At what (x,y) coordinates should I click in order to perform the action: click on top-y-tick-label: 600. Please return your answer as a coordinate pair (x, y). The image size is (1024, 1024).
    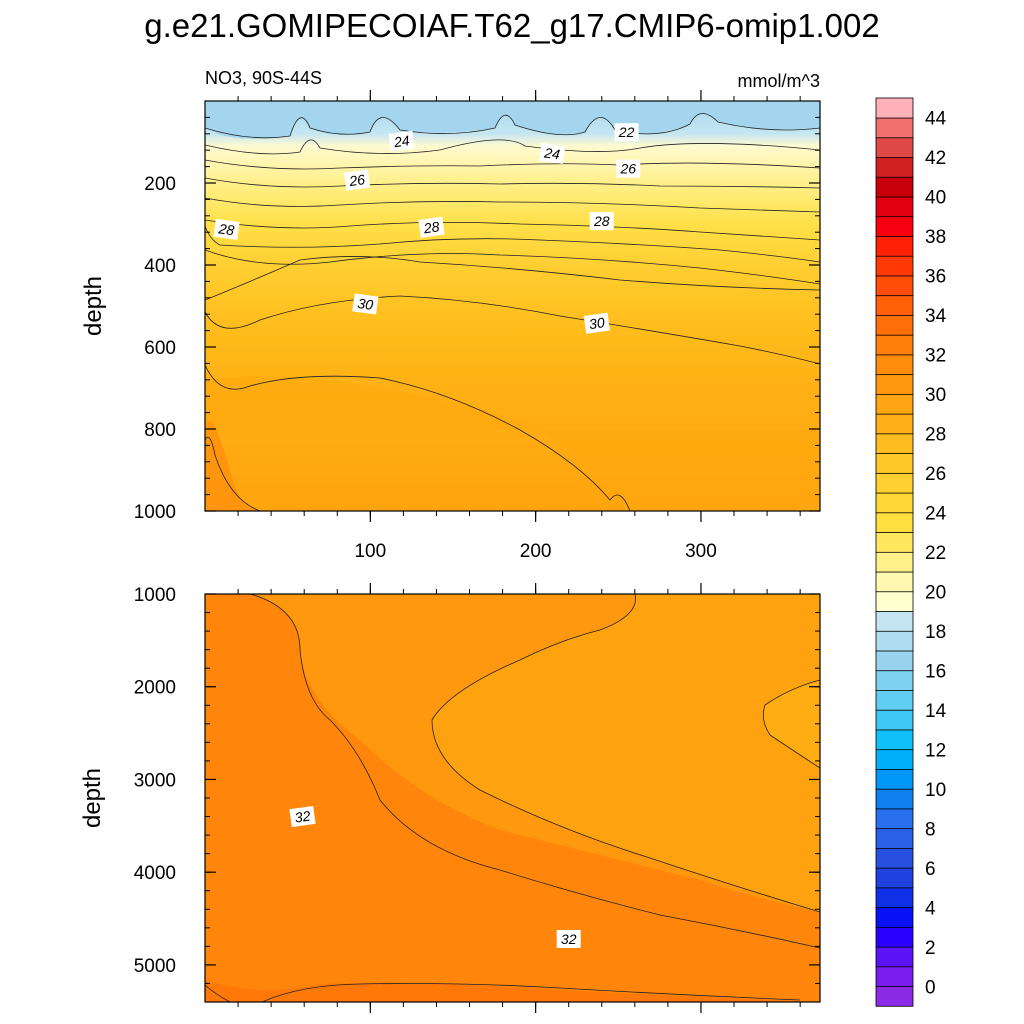
    Looking at the image, I should click on (160, 348).